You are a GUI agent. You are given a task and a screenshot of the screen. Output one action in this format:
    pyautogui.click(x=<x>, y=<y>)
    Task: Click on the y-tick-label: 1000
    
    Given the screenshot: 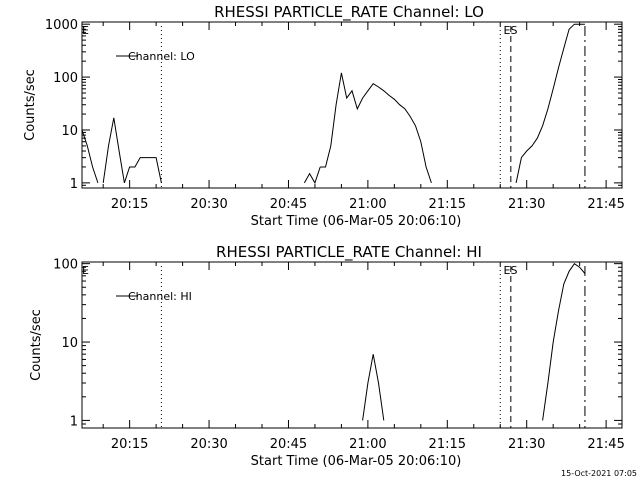 What is the action you would take?
    pyautogui.click(x=61, y=25)
    